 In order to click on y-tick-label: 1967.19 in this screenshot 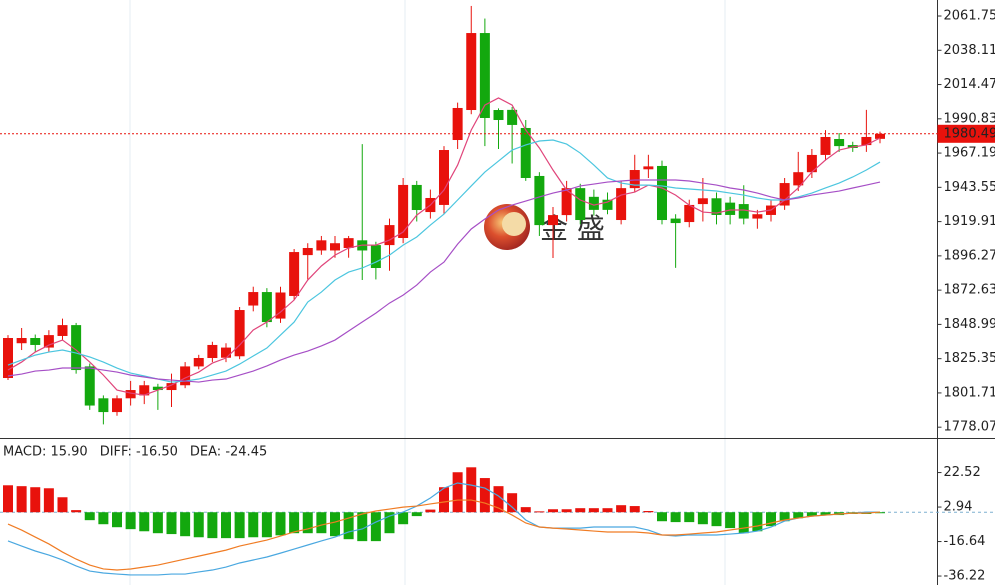, I will do `click(969, 153)`.